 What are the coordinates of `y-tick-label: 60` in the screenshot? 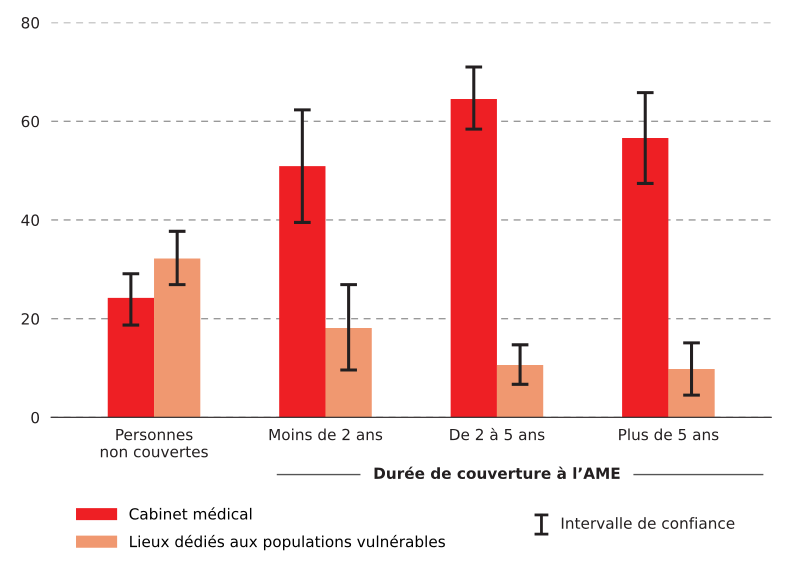 It's located at (31, 122).